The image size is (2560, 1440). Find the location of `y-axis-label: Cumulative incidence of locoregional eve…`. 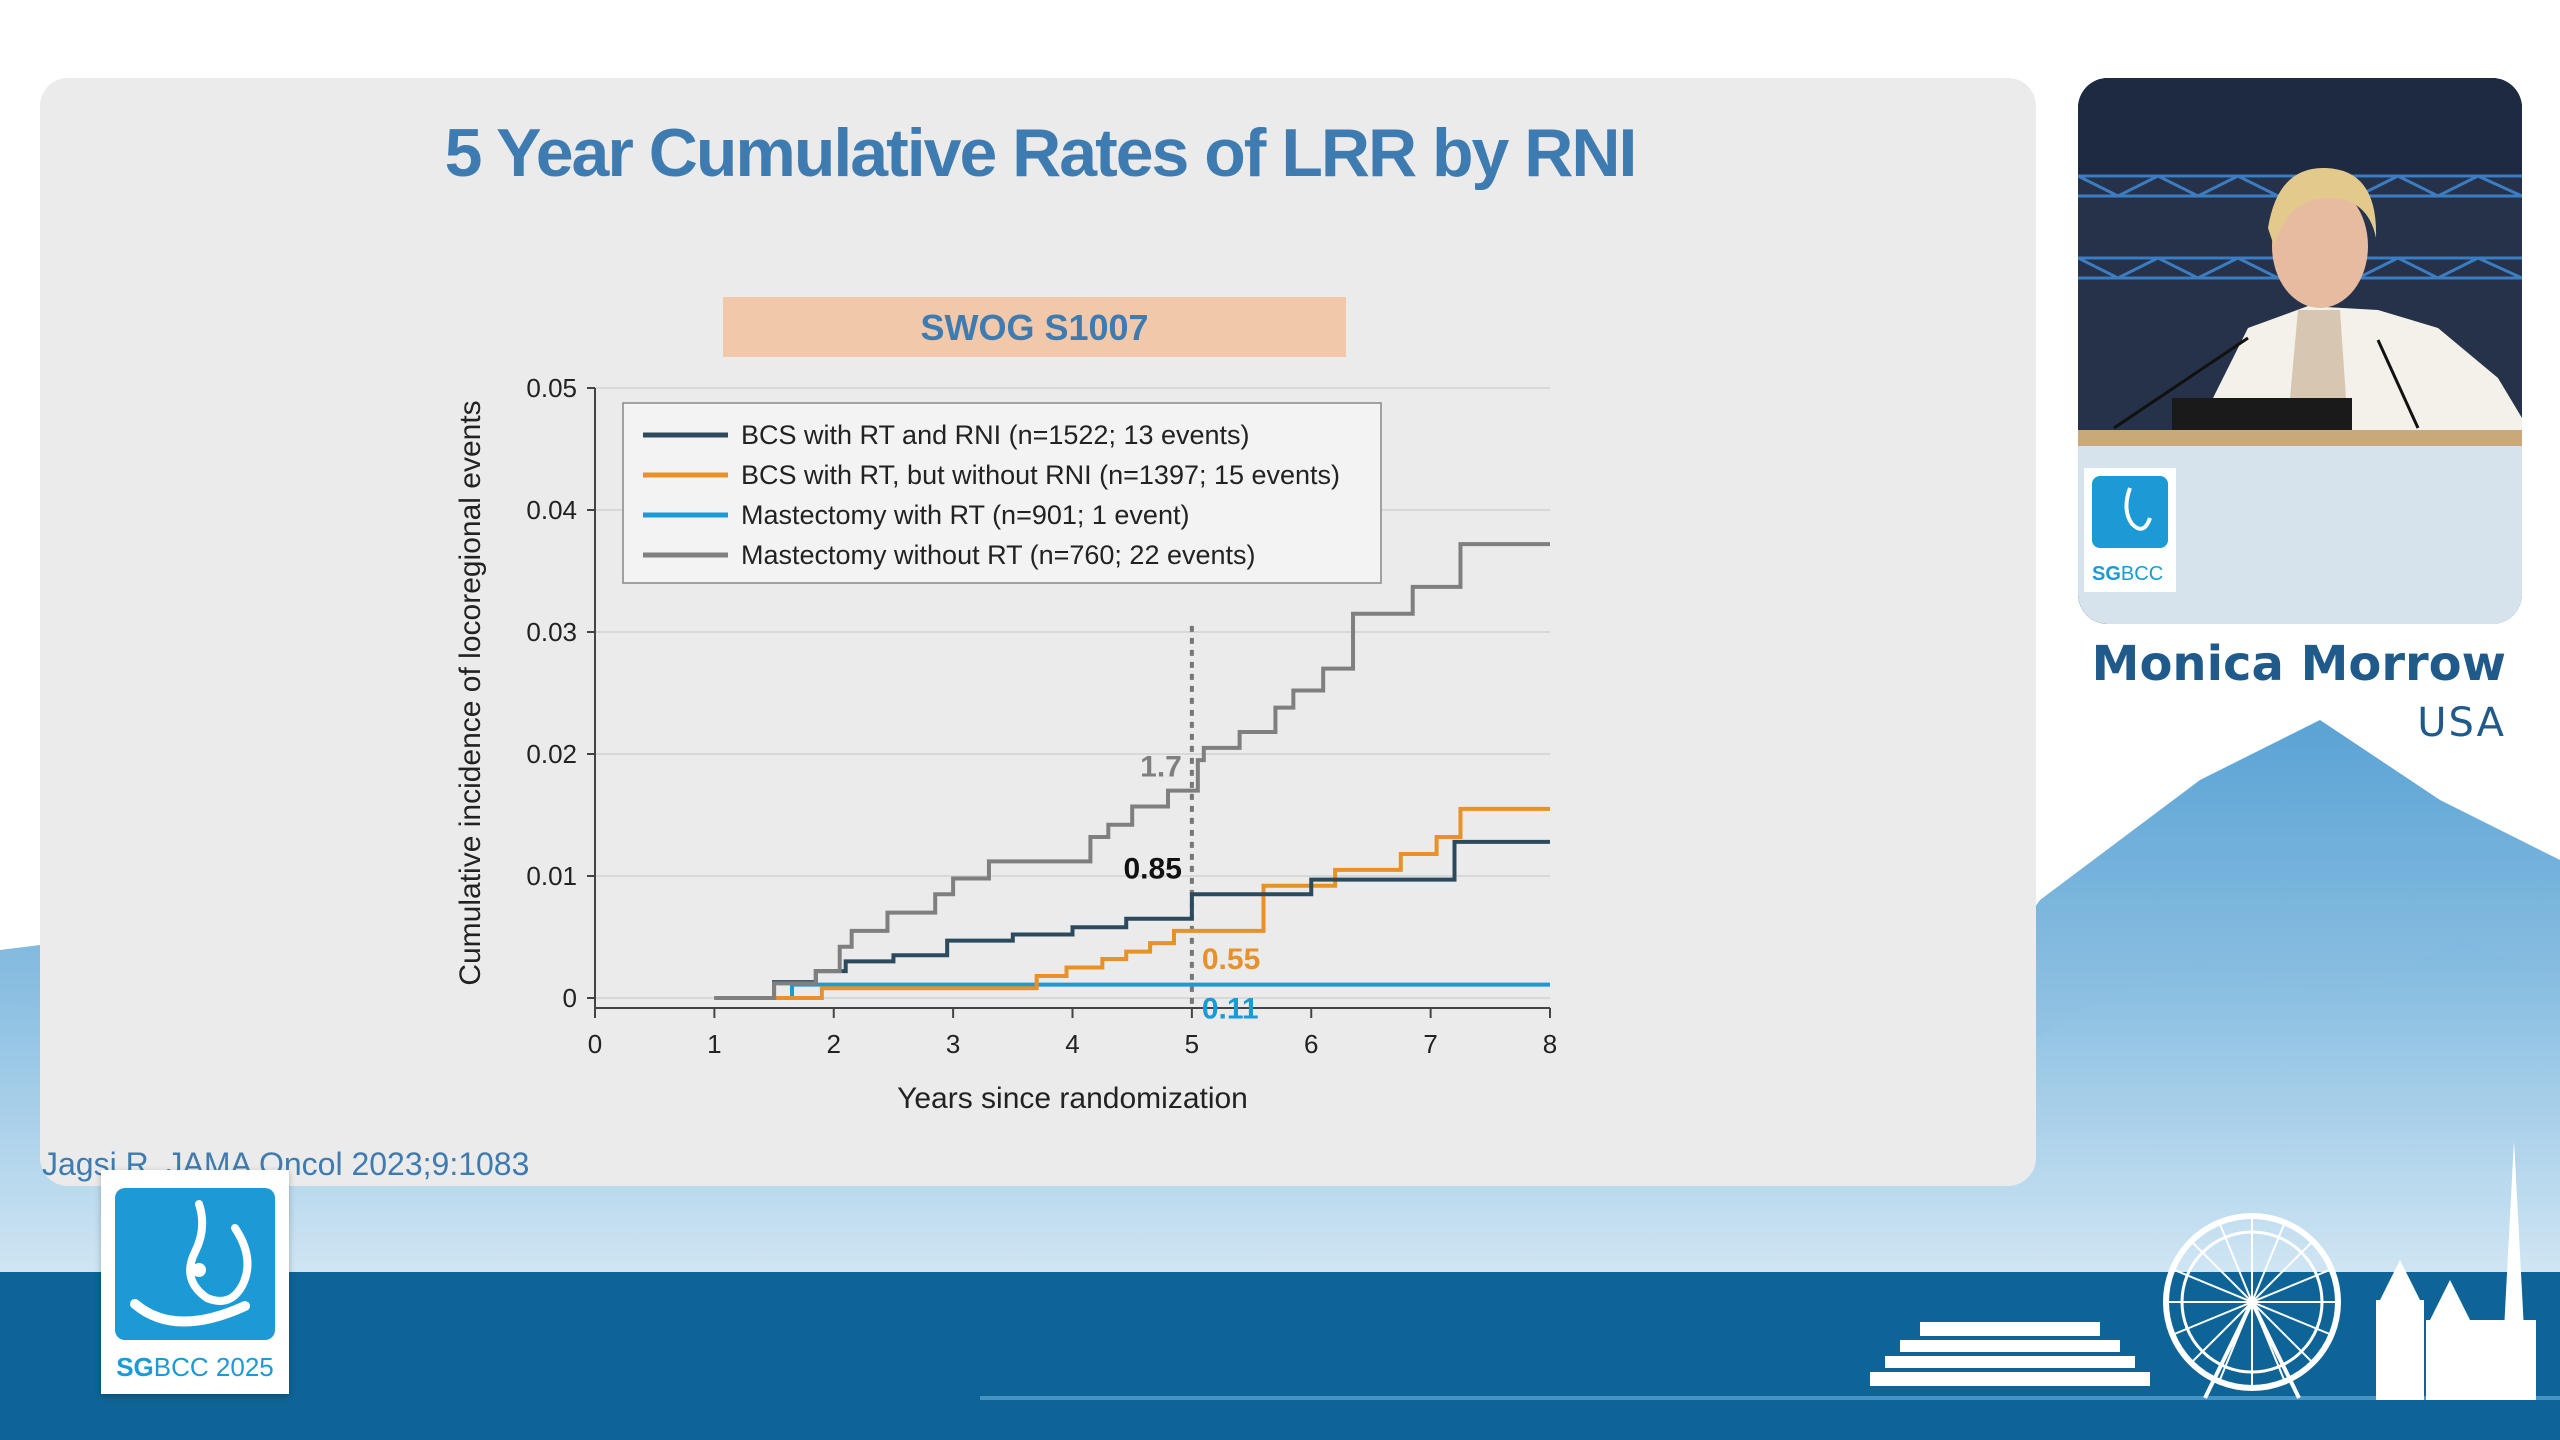

y-axis-label: Cumulative incidence of locoregional eve… is located at coordinates (470, 692).